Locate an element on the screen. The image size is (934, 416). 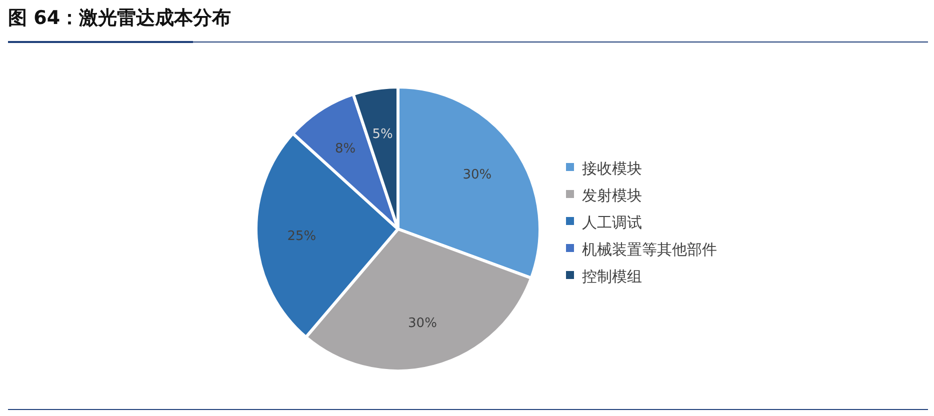
data-label: 5% is located at coordinates (382, 134).